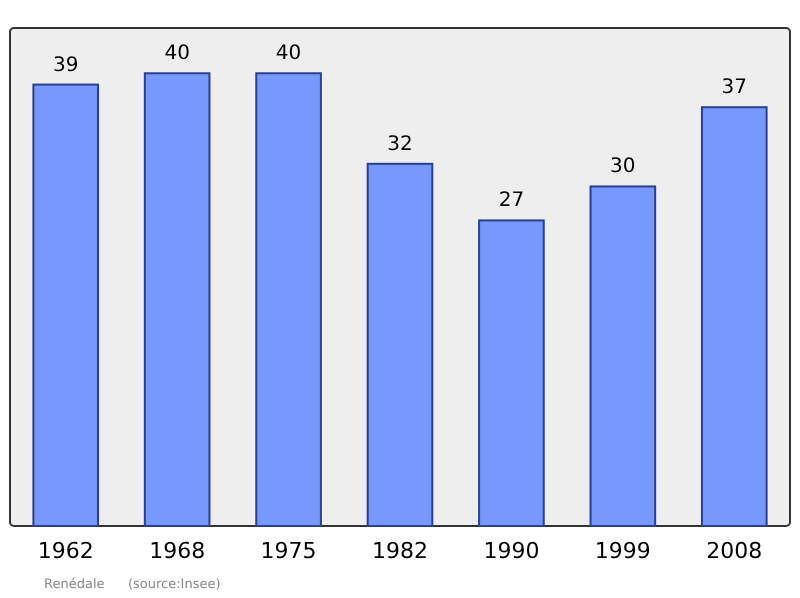  Describe the element at coordinates (65, 550) in the screenshot. I see `x-tick-label: 1962` at that location.